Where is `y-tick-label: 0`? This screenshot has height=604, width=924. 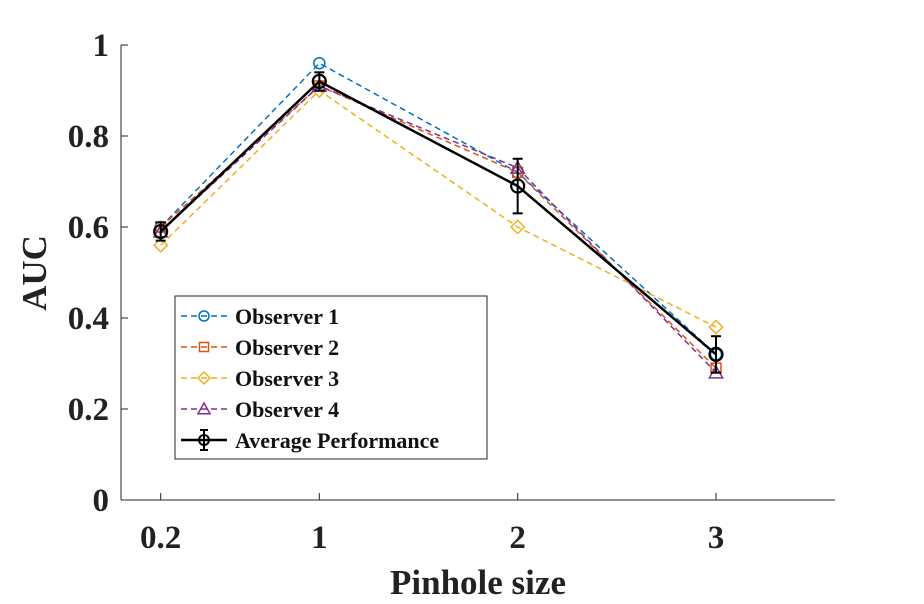
y-tick-label: 0 is located at coordinates (101, 501).